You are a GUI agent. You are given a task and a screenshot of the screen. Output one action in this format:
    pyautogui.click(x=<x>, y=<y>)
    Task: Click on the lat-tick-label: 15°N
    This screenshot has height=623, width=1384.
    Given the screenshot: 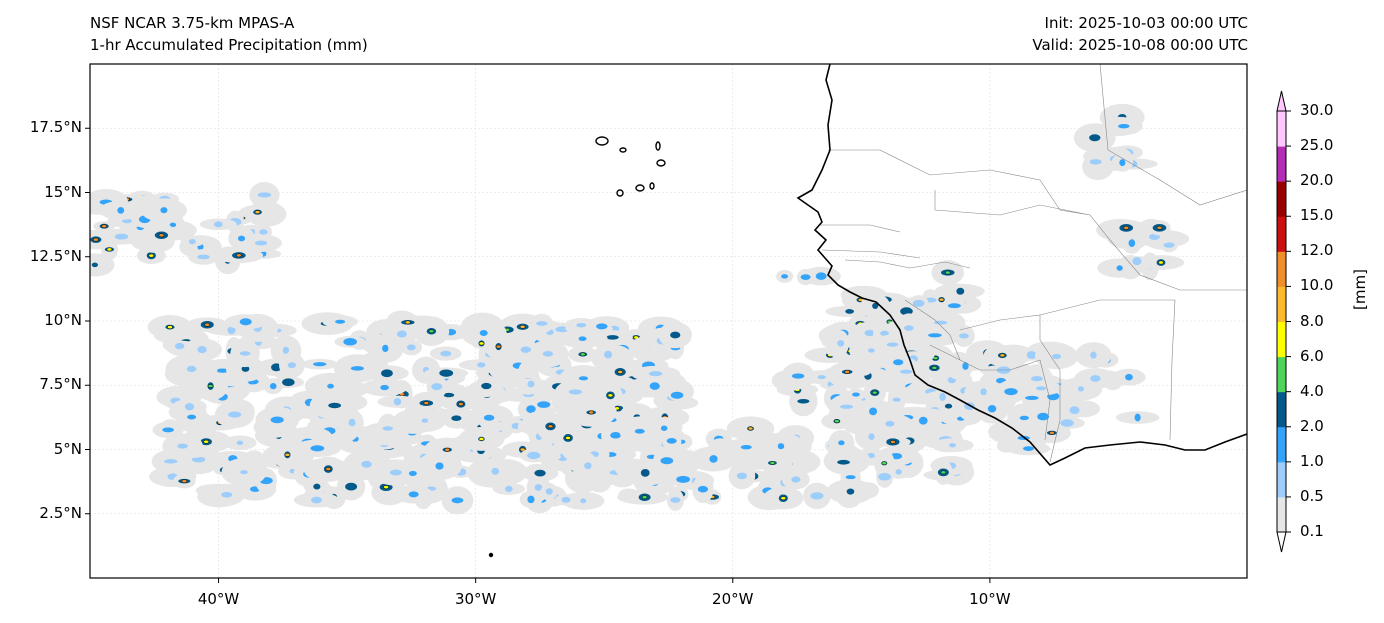 What is the action you would take?
    pyautogui.click(x=63, y=191)
    